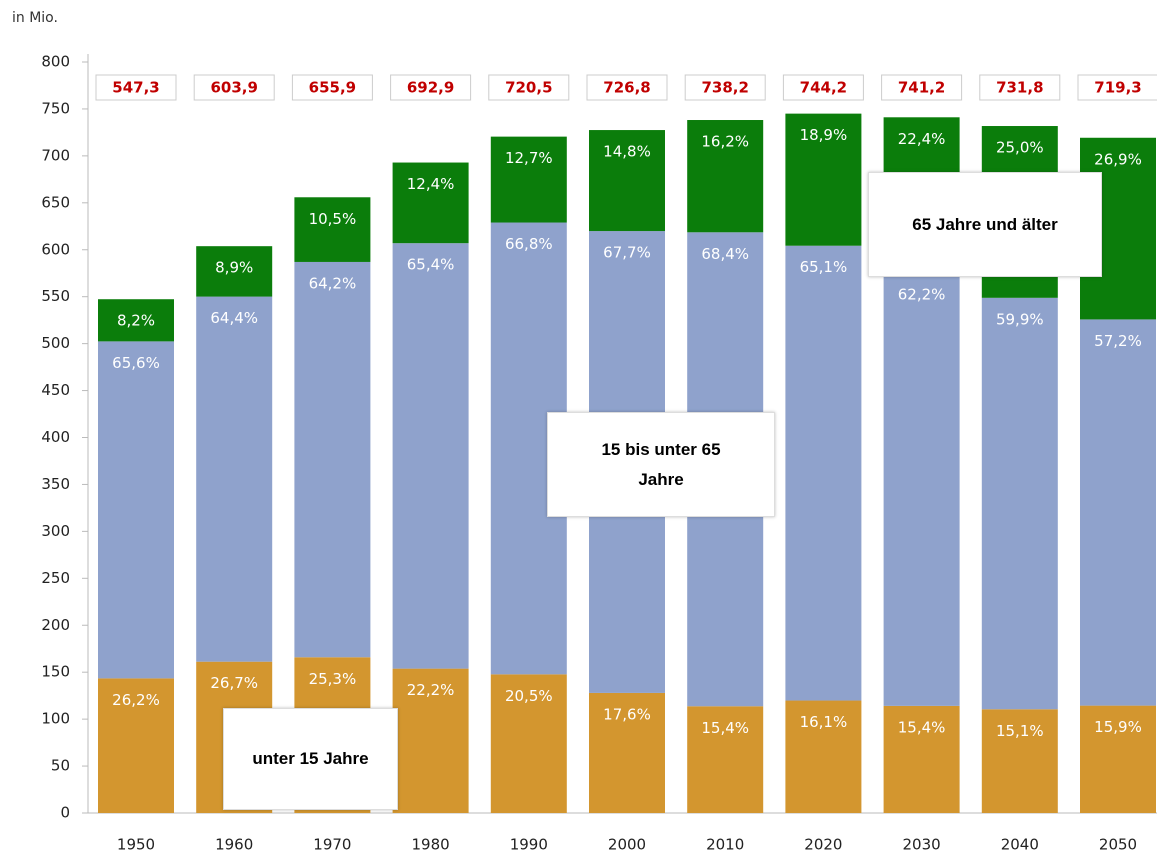 The width and height of the screenshot is (1157, 862). I want to click on y-tick-label: 200, so click(55, 625).